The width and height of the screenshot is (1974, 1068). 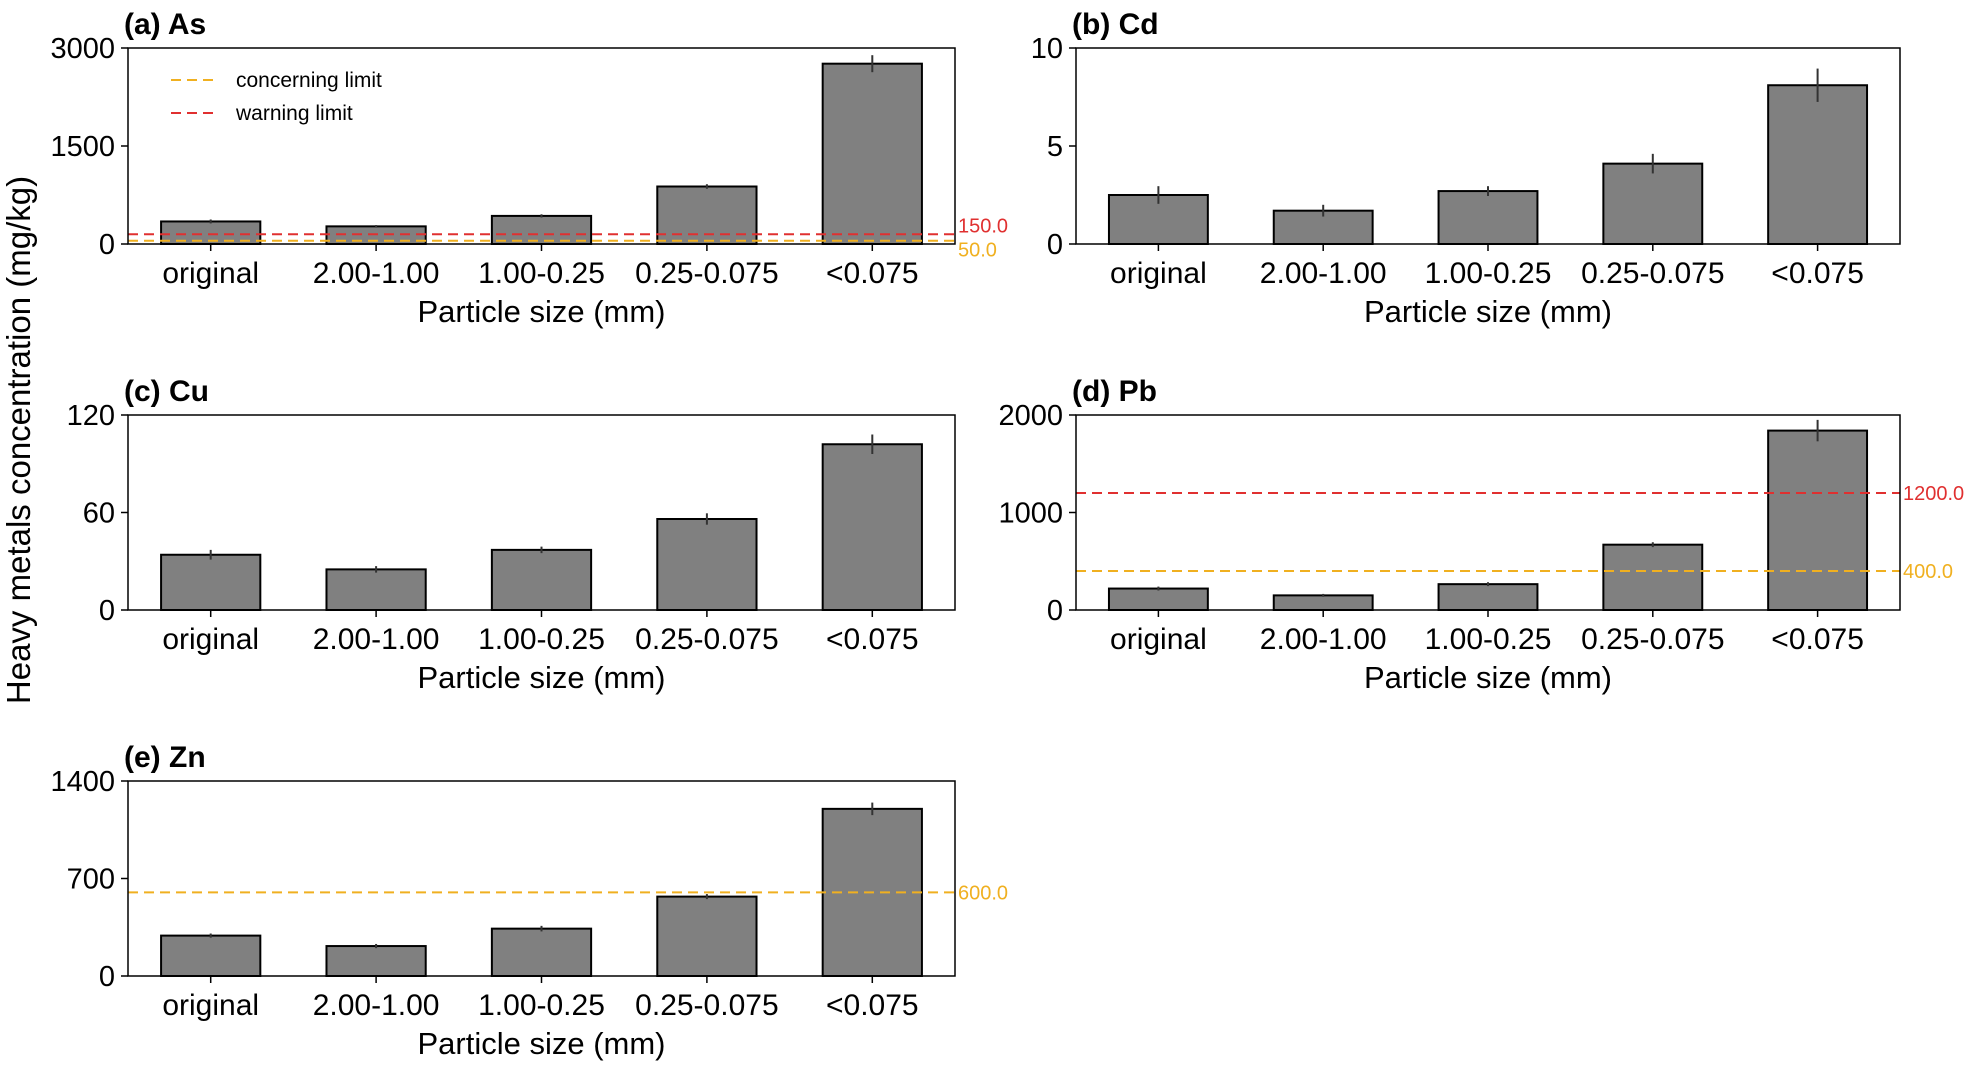 I want to click on panel-c-cu-xtick-label-0-075: <0.075, so click(x=872, y=639).